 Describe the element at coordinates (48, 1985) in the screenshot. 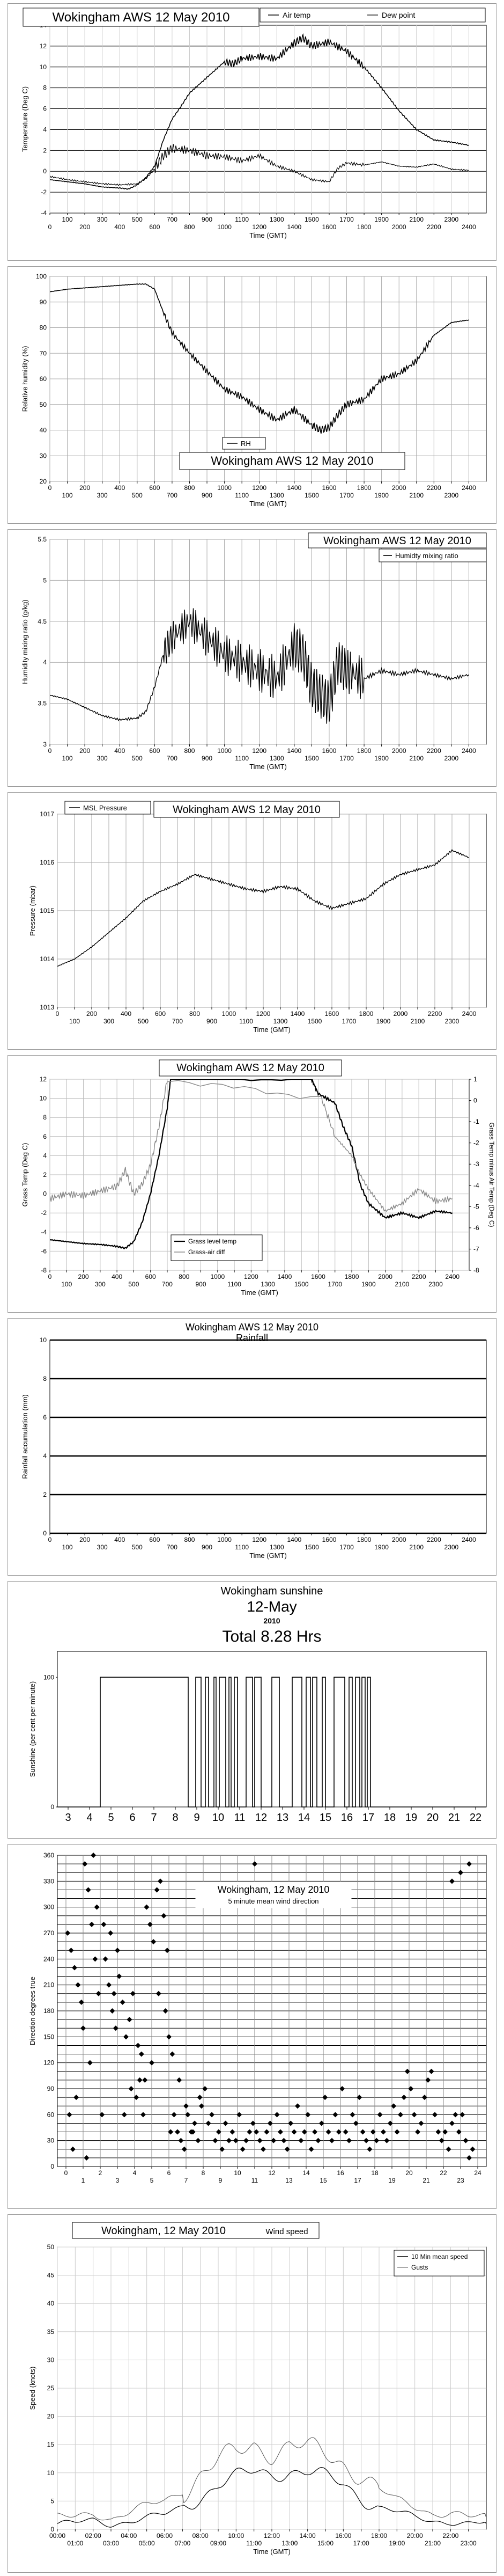

I see `y-tick-label: 210` at that location.